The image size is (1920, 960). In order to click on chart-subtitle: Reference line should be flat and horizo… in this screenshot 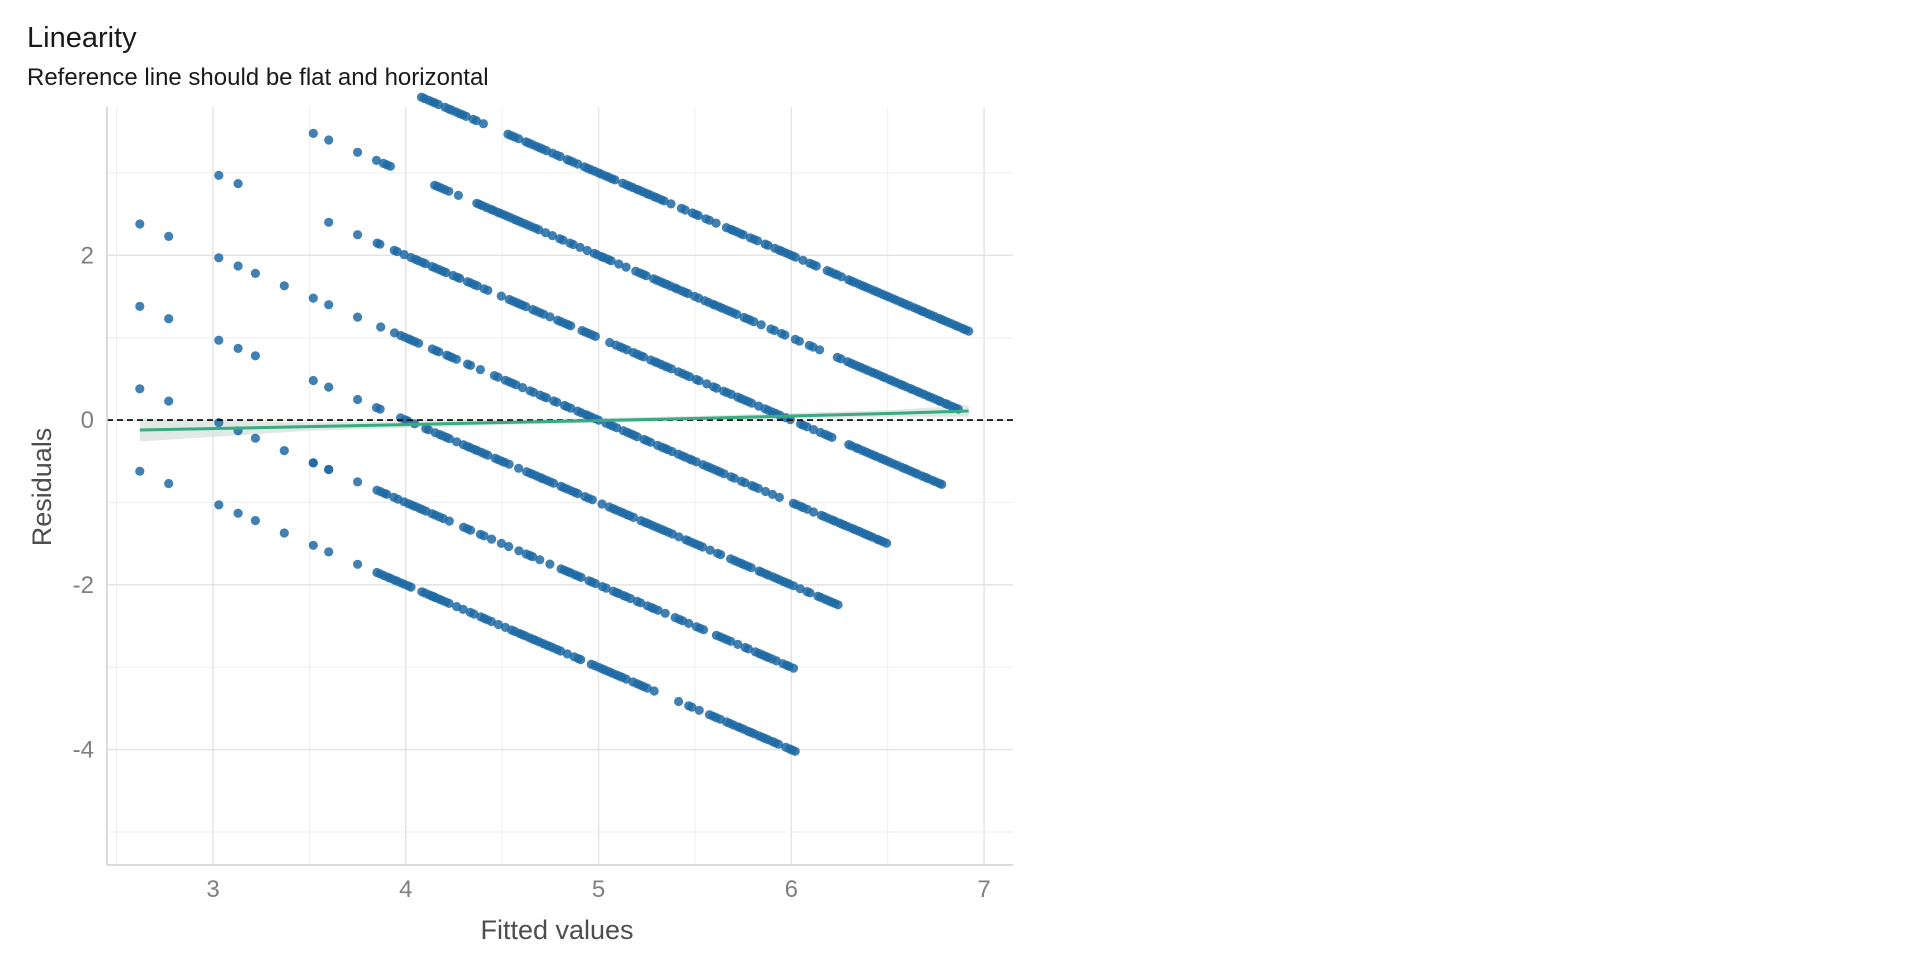, I will do `click(258, 77)`.